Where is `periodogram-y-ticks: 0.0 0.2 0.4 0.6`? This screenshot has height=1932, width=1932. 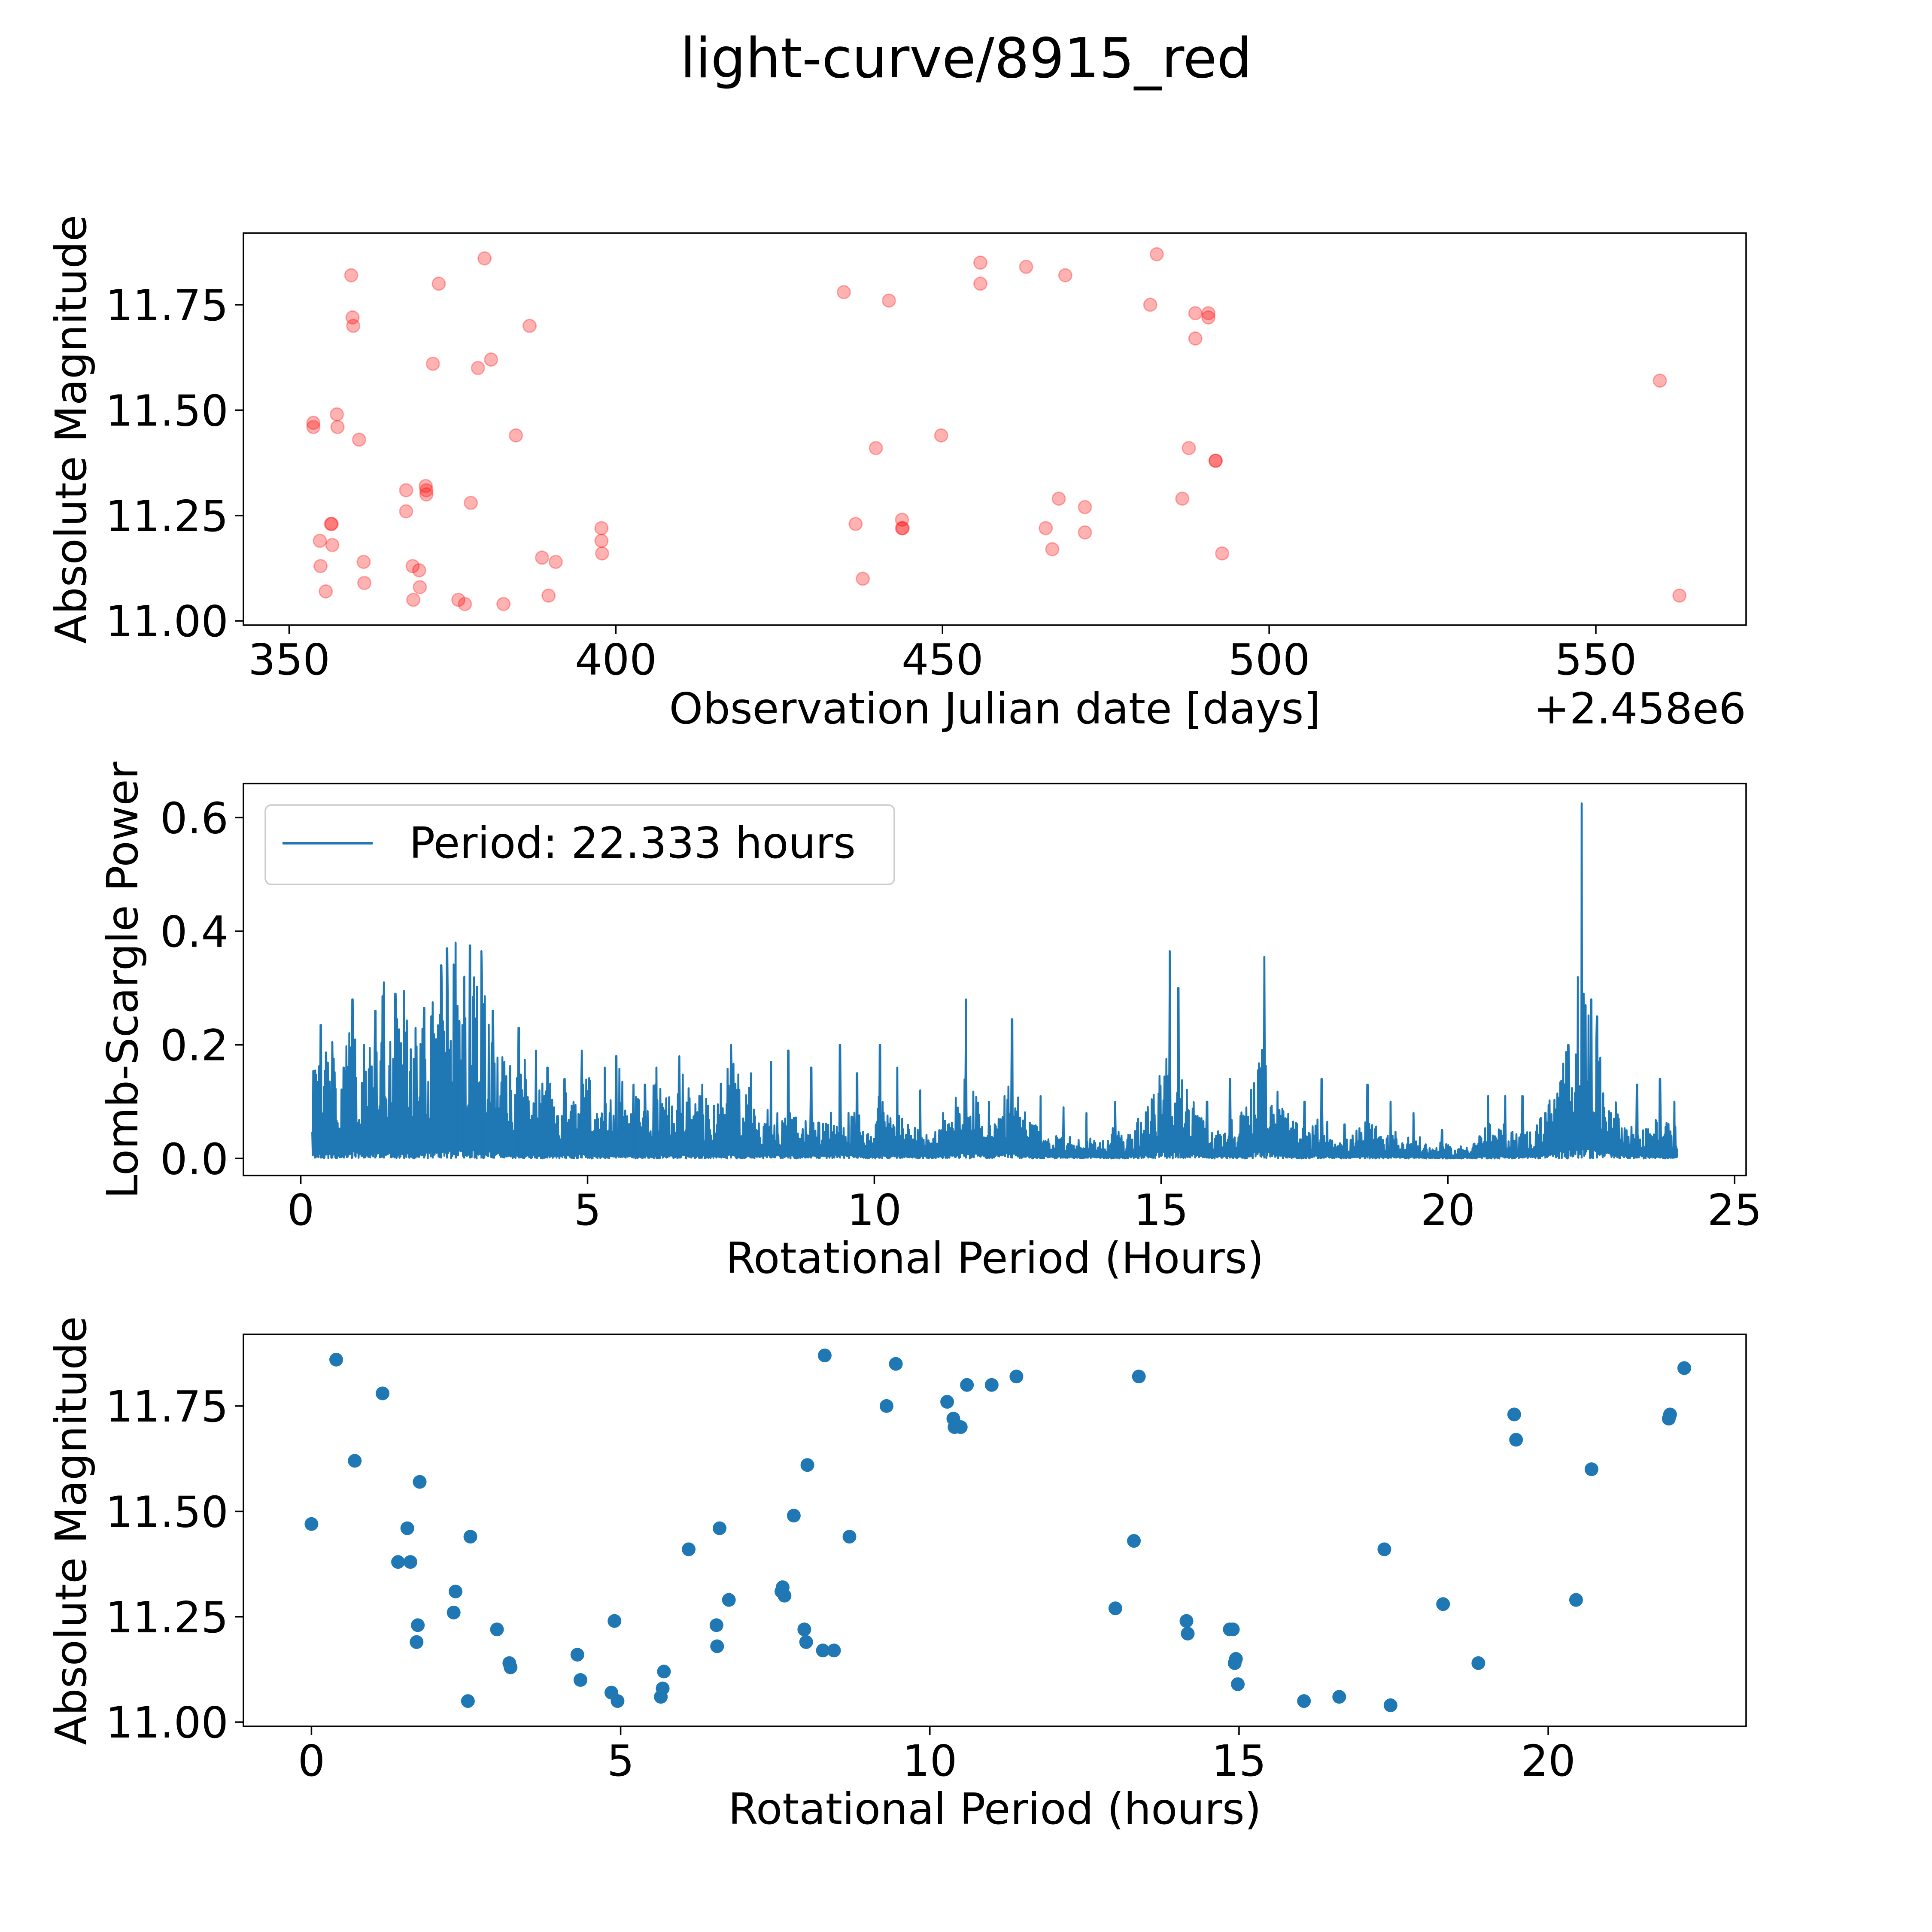
periodogram-y-ticks: 0.0 0.2 0.4 0.6 is located at coordinates (202, 988).